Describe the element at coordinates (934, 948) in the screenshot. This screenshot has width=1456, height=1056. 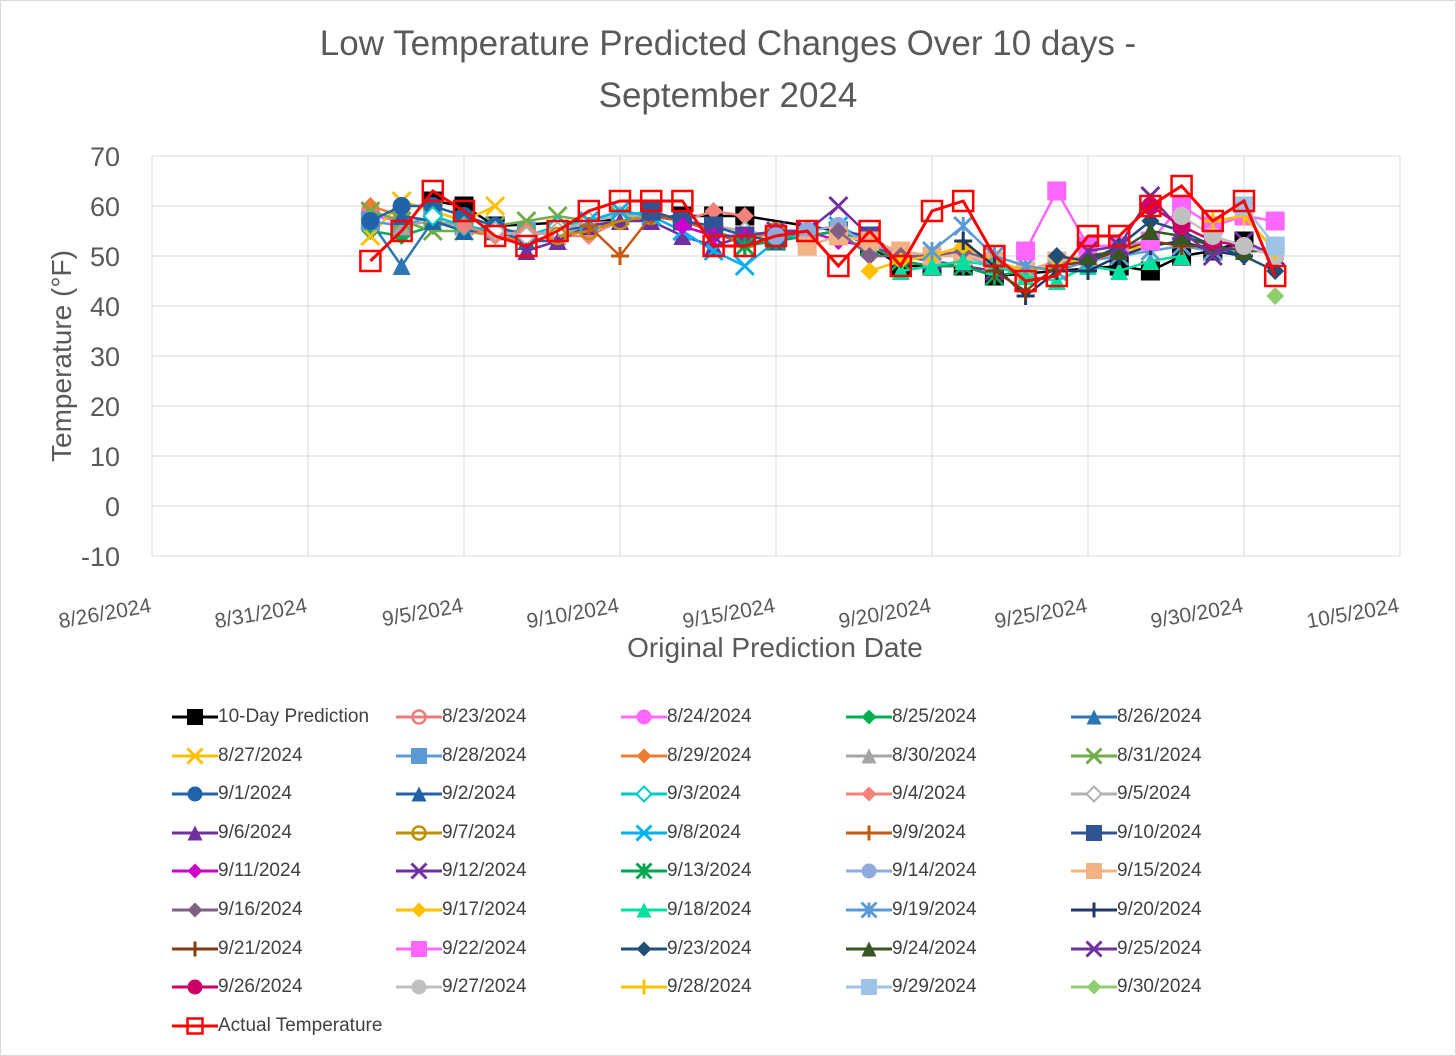
I see `legend-label: 9/24/2024` at that location.